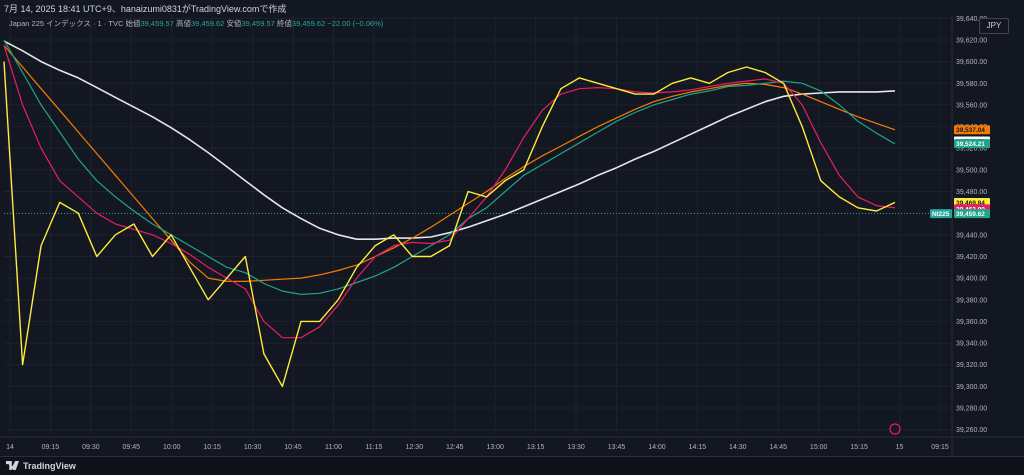 The height and width of the screenshot is (475, 1024). Describe the element at coordinates (66, 23) in the screenshot. I see `symbol-name: Japan 225 インデックス · 1 · TVC` at that location.